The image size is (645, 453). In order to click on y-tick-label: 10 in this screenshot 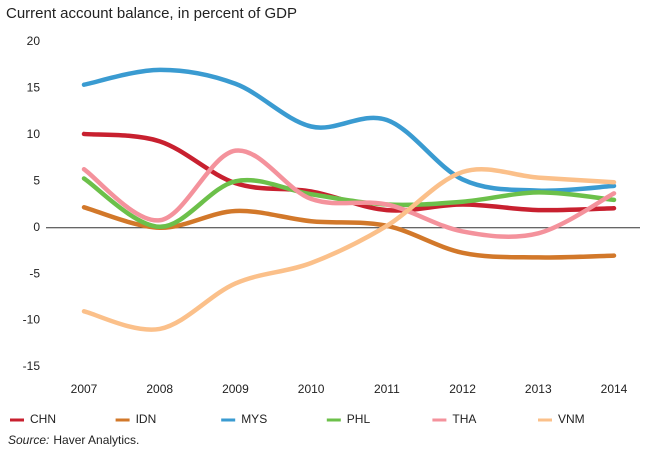, I will do `click(34, 134)`.